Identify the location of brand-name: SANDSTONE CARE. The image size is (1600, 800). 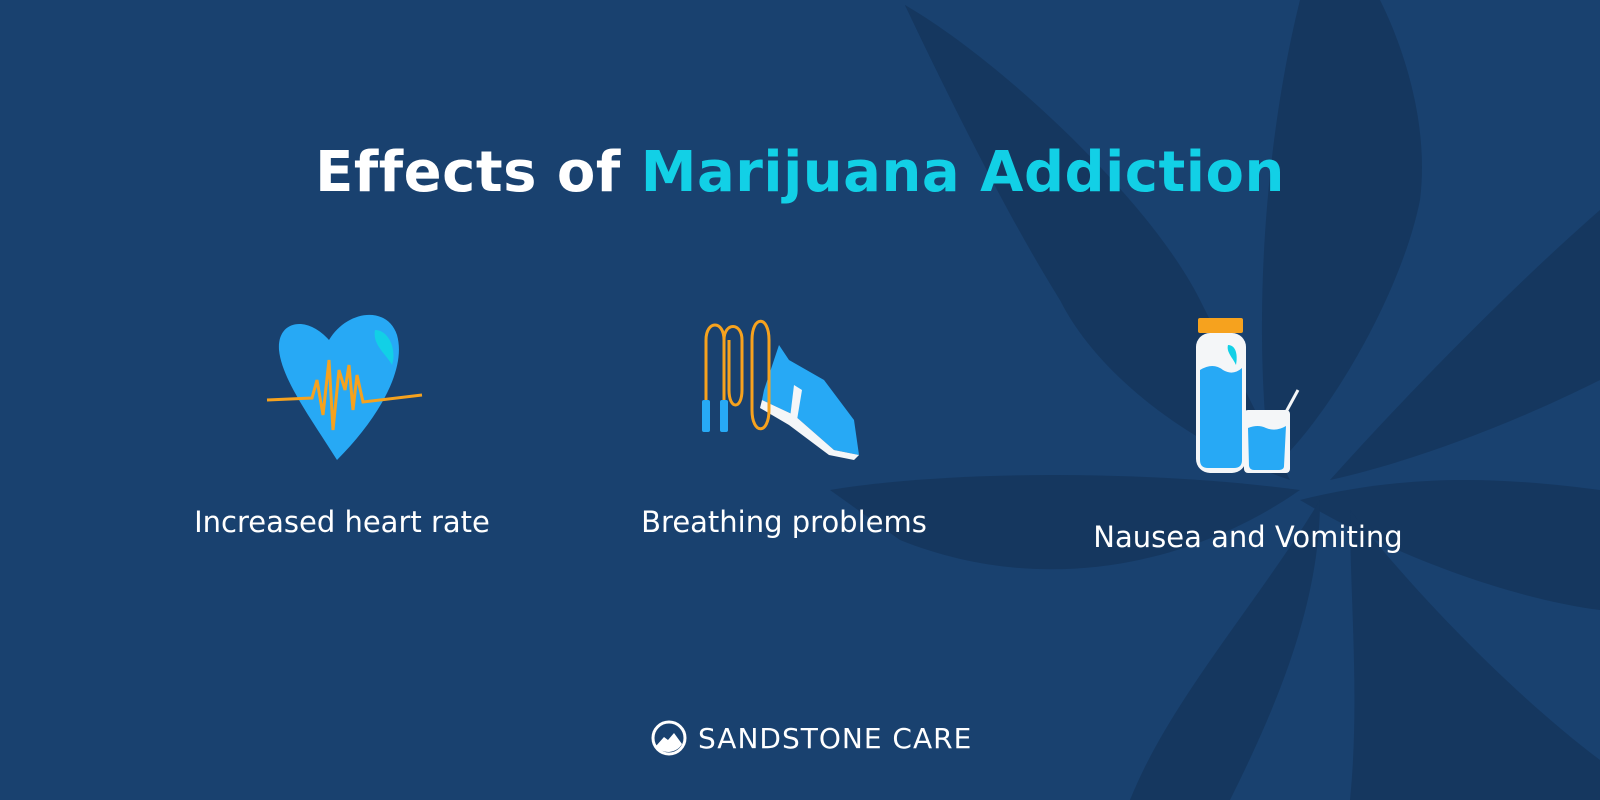
(835, 738).